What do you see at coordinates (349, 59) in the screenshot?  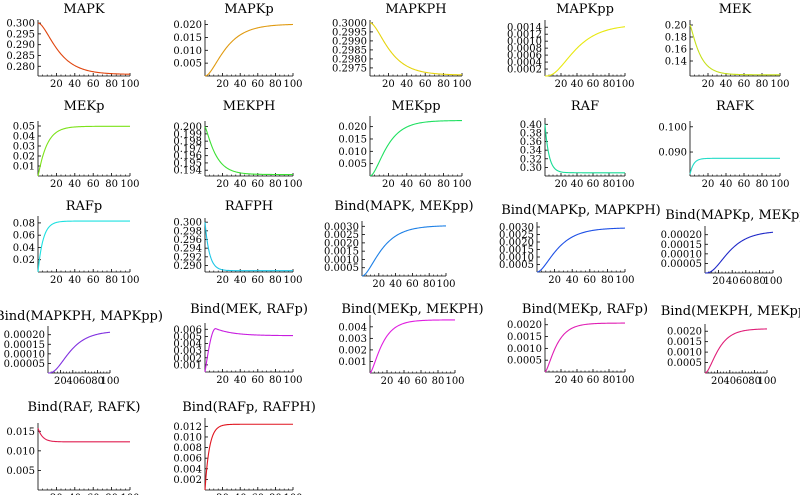 I see `y-tick-label: 0.2980` at bounding box center [349, 59].